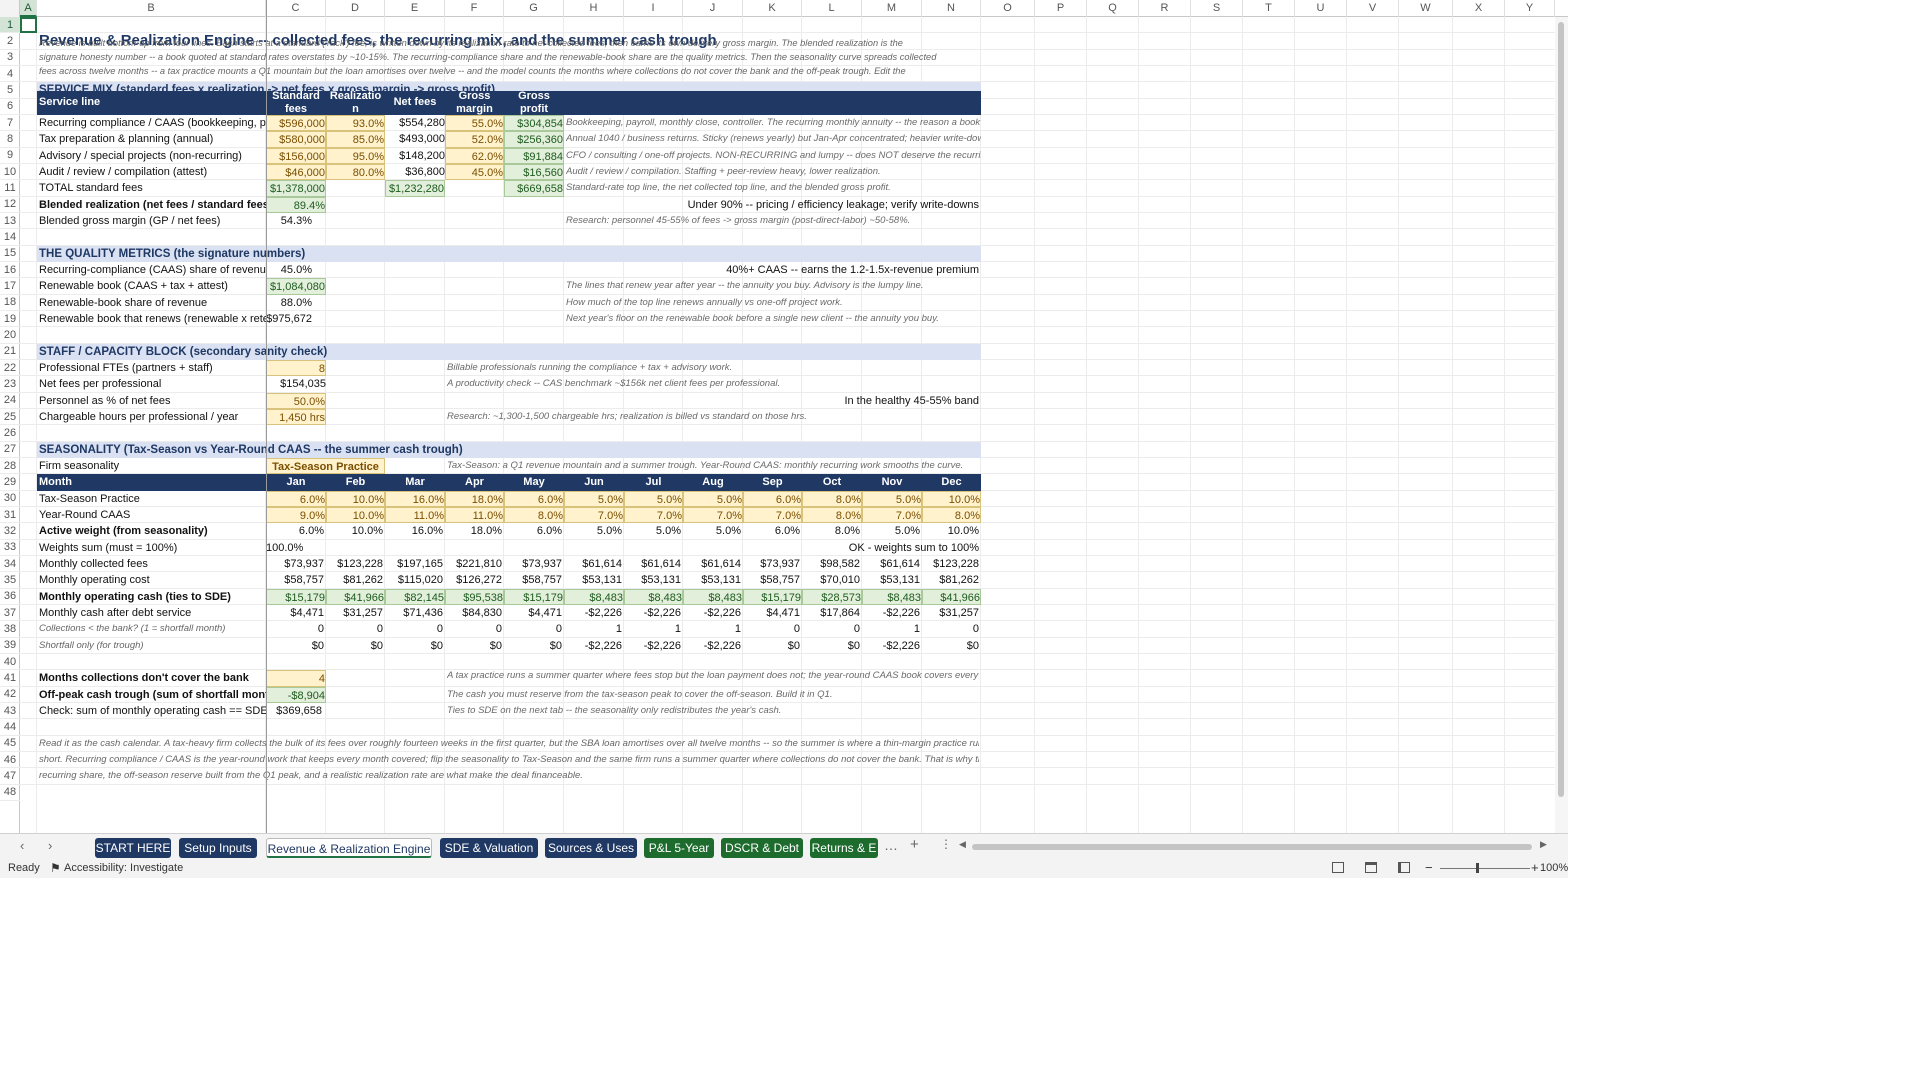  Describe the element at coordinates (10, 270) in the screenshot. I see `row-header-16: 16` at that location.